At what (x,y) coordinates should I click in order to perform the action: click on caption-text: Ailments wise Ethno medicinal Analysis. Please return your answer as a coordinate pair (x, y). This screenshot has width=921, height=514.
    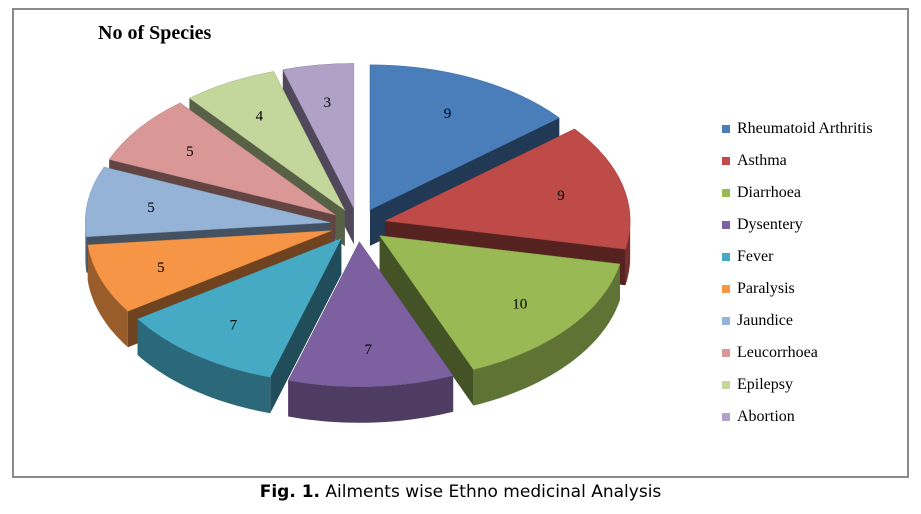
    Looking at the image, I should click on (493, 492).